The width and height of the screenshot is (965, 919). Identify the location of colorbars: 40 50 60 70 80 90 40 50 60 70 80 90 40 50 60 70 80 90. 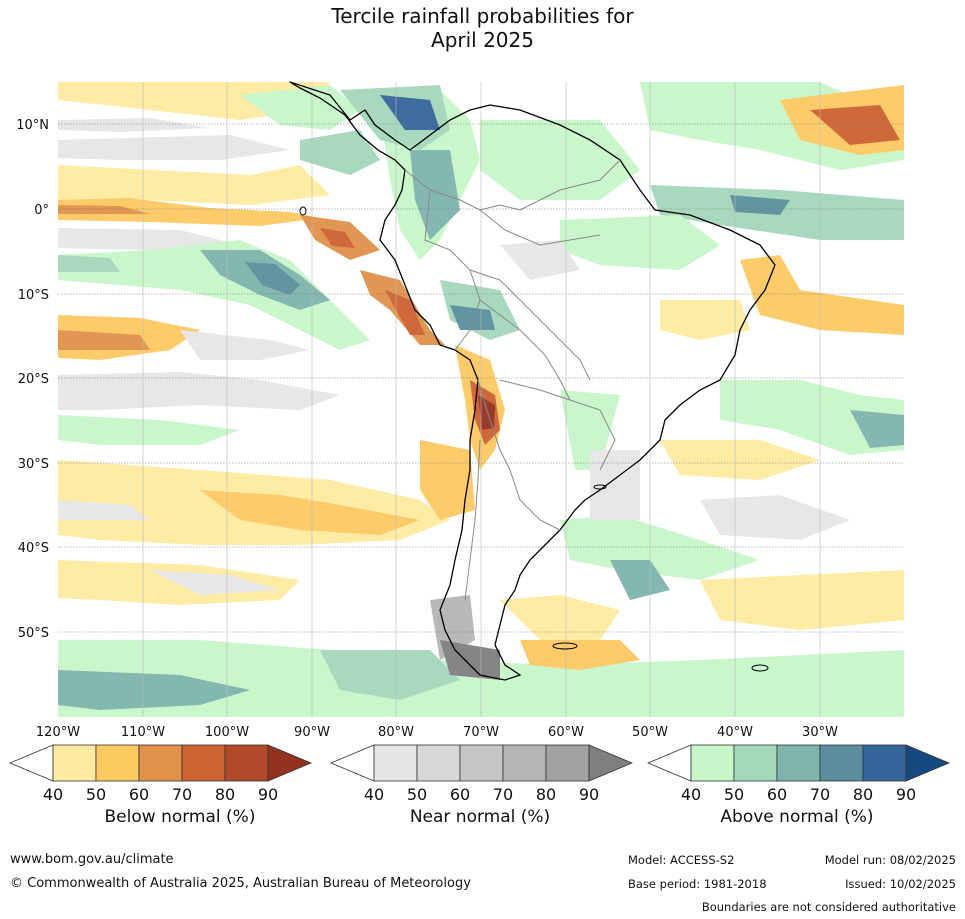
(479, 774).